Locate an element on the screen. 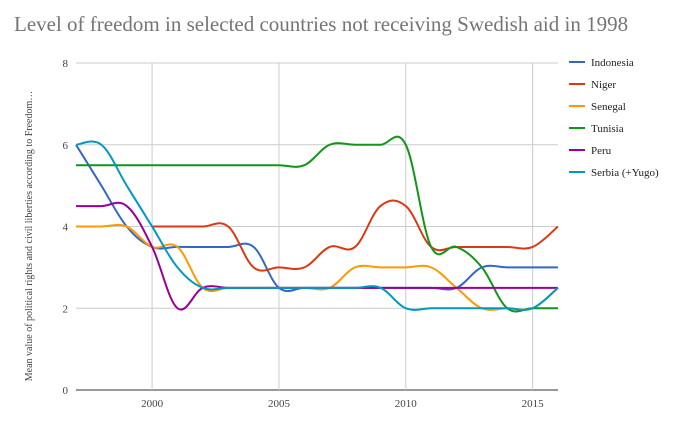 The width and height of the screenshot is (698, 431). legend-label: Niger is located at coordinates (603, 85).